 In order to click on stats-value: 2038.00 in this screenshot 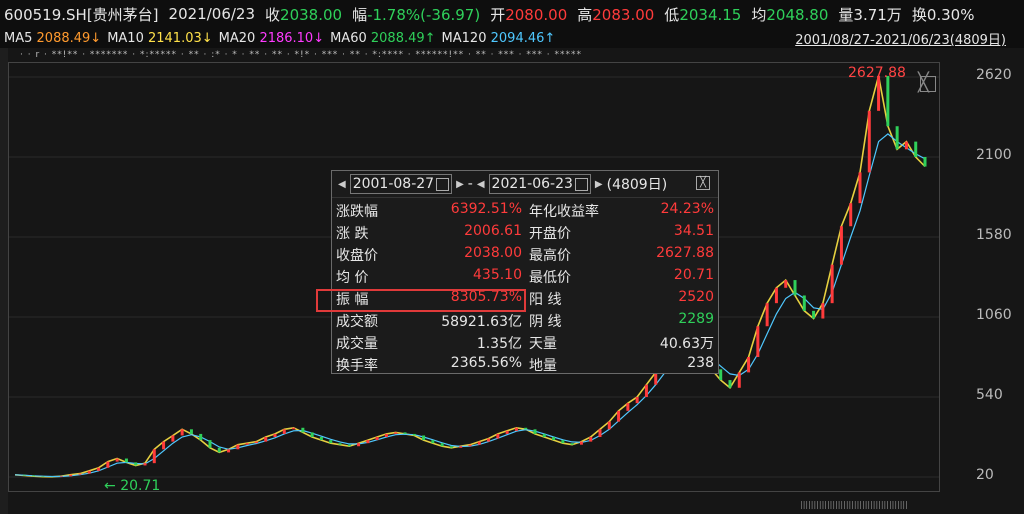, I will do `click(493, 253)`.